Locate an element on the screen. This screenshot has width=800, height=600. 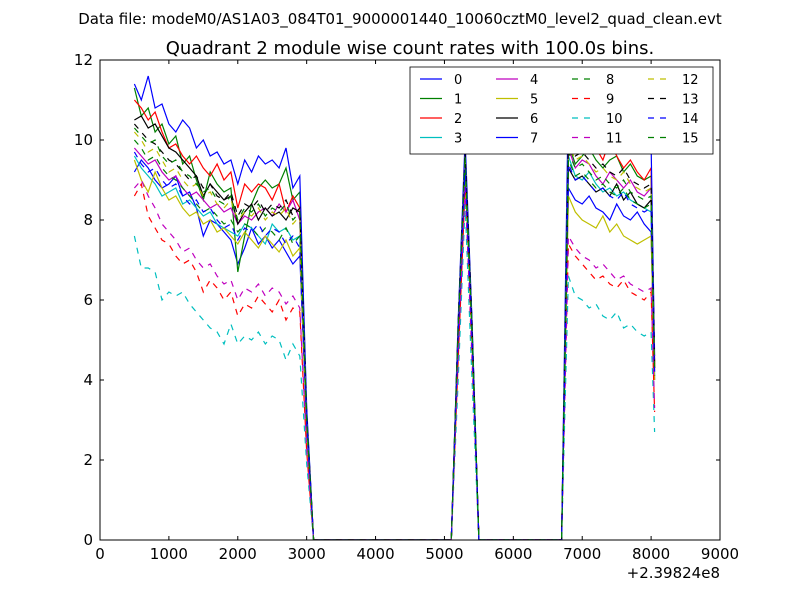
legend-label-3: 3 is located at coordinates (458, 139).